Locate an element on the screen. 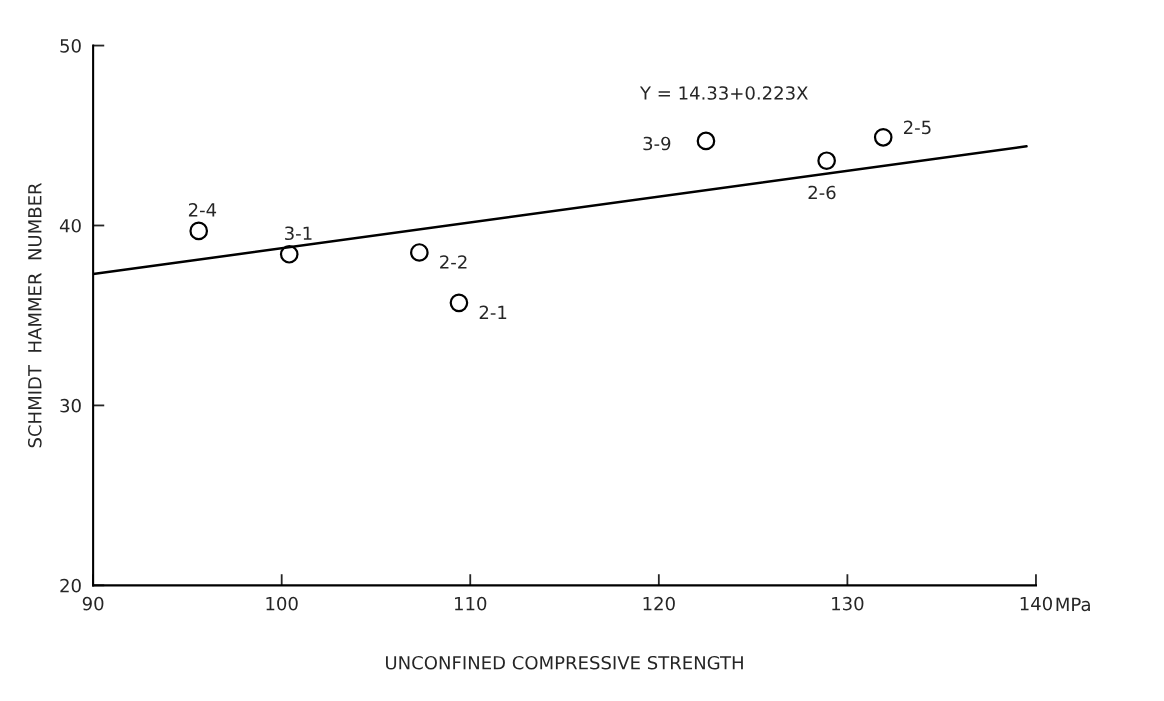 The height and width of the screenshot is (701, 1164). y-tick-label: 50 is located at coordinates (70, 46).